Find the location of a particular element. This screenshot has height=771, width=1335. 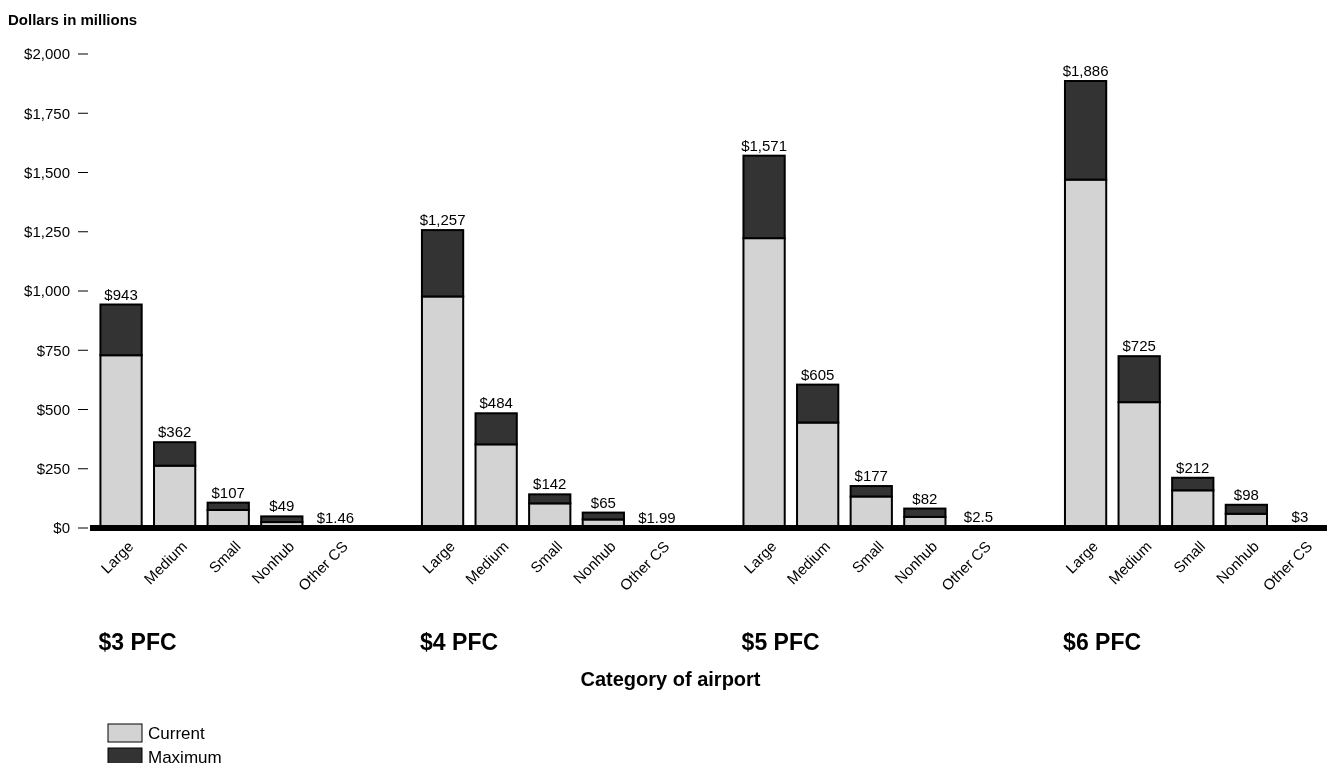

total-label: $142 is located at coordinates (550, 484).